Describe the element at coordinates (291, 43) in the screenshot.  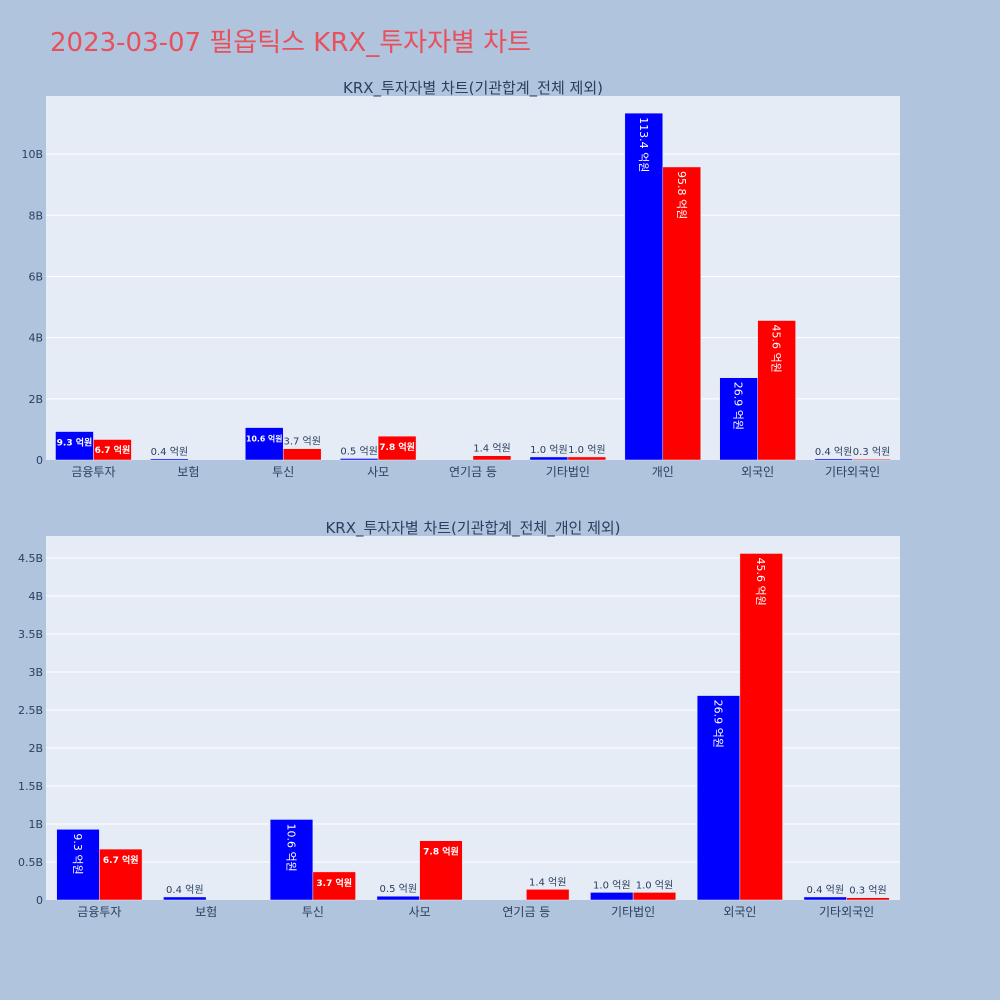
I see `page-title: 2023-03-07 필옵틱스 KRX_투자자별 차트` at that location.